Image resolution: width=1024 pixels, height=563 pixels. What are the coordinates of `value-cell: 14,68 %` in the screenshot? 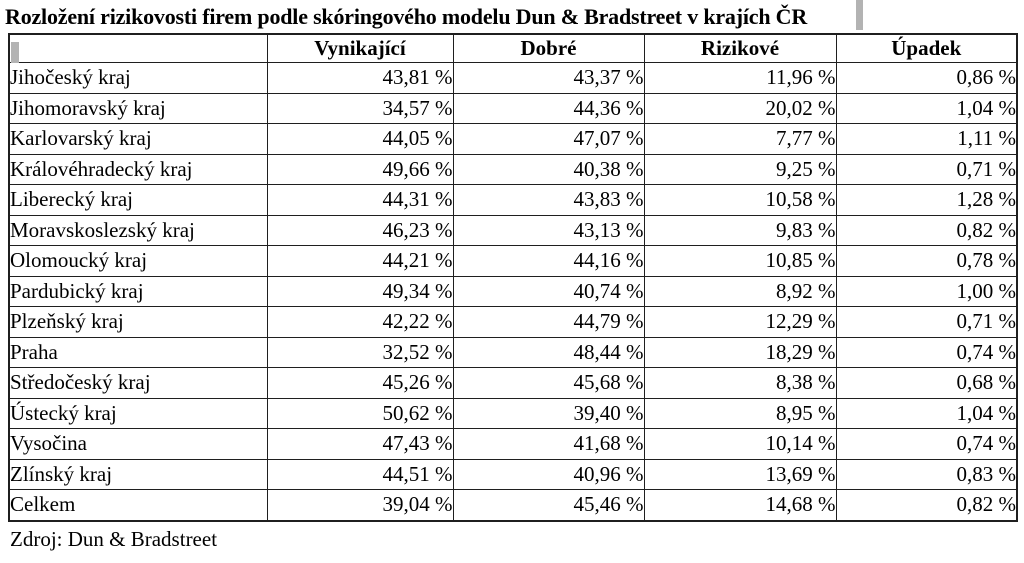 It's located at (740, 505).